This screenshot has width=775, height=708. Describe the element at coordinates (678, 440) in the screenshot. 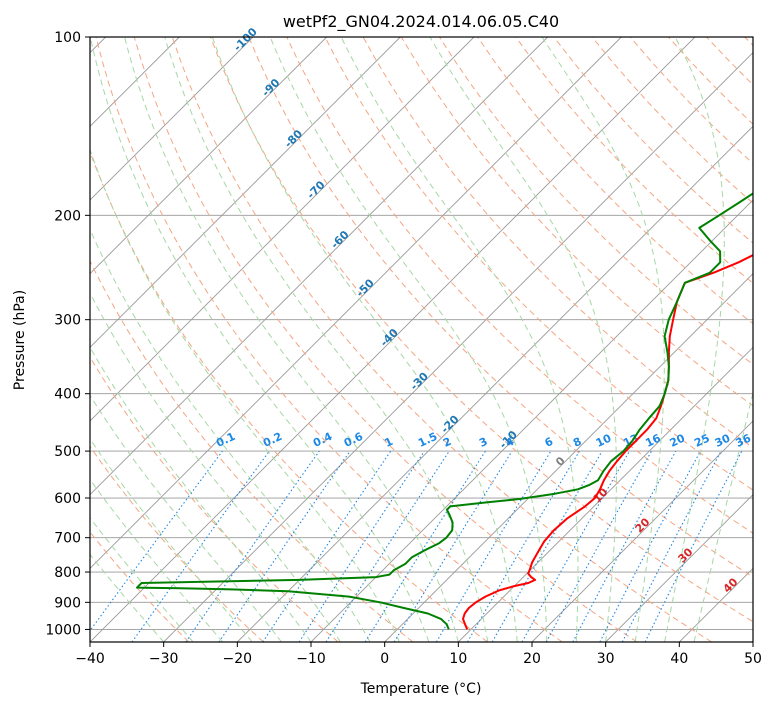

I see `mixing-ratio-label: 20` at that location.